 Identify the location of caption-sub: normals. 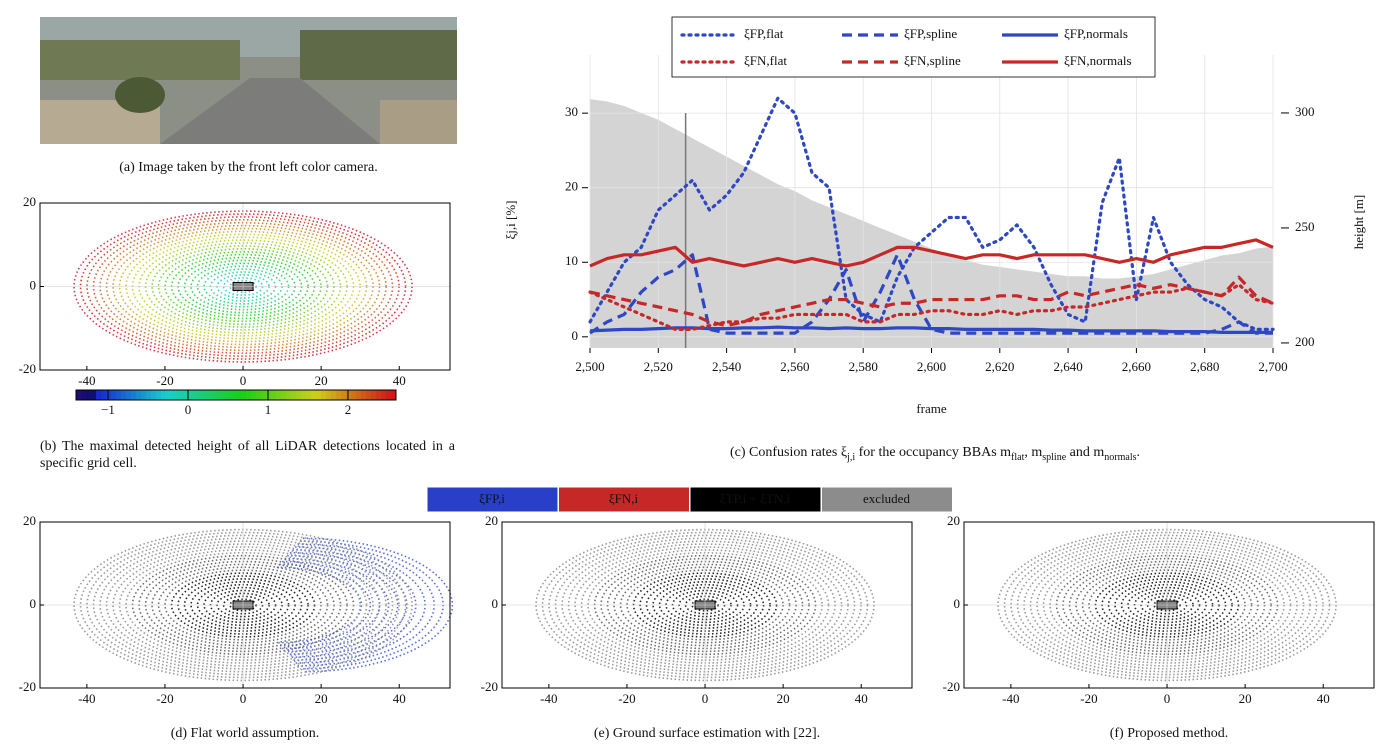
(1120, 457).